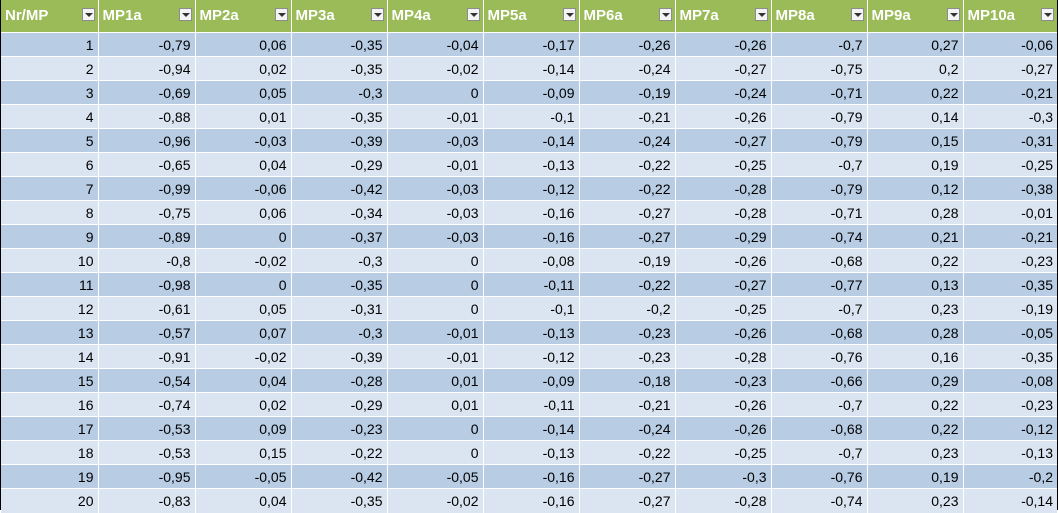 The width and height of the screenshot is (1058, 513). Describe the element at coordinates (531, 16) in the screenshot. I see `column-header-mp5a: MP5a` at that location.